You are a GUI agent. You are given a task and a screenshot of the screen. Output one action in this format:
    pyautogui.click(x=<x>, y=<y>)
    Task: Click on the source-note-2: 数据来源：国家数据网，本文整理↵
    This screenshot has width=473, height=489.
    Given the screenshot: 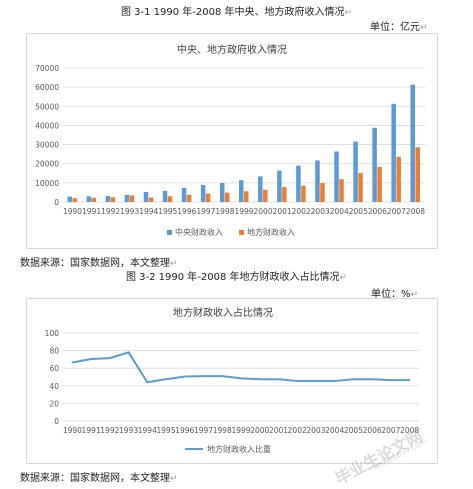 What is the action you would take?
    pyautogui.click(x=99, y=476)
    